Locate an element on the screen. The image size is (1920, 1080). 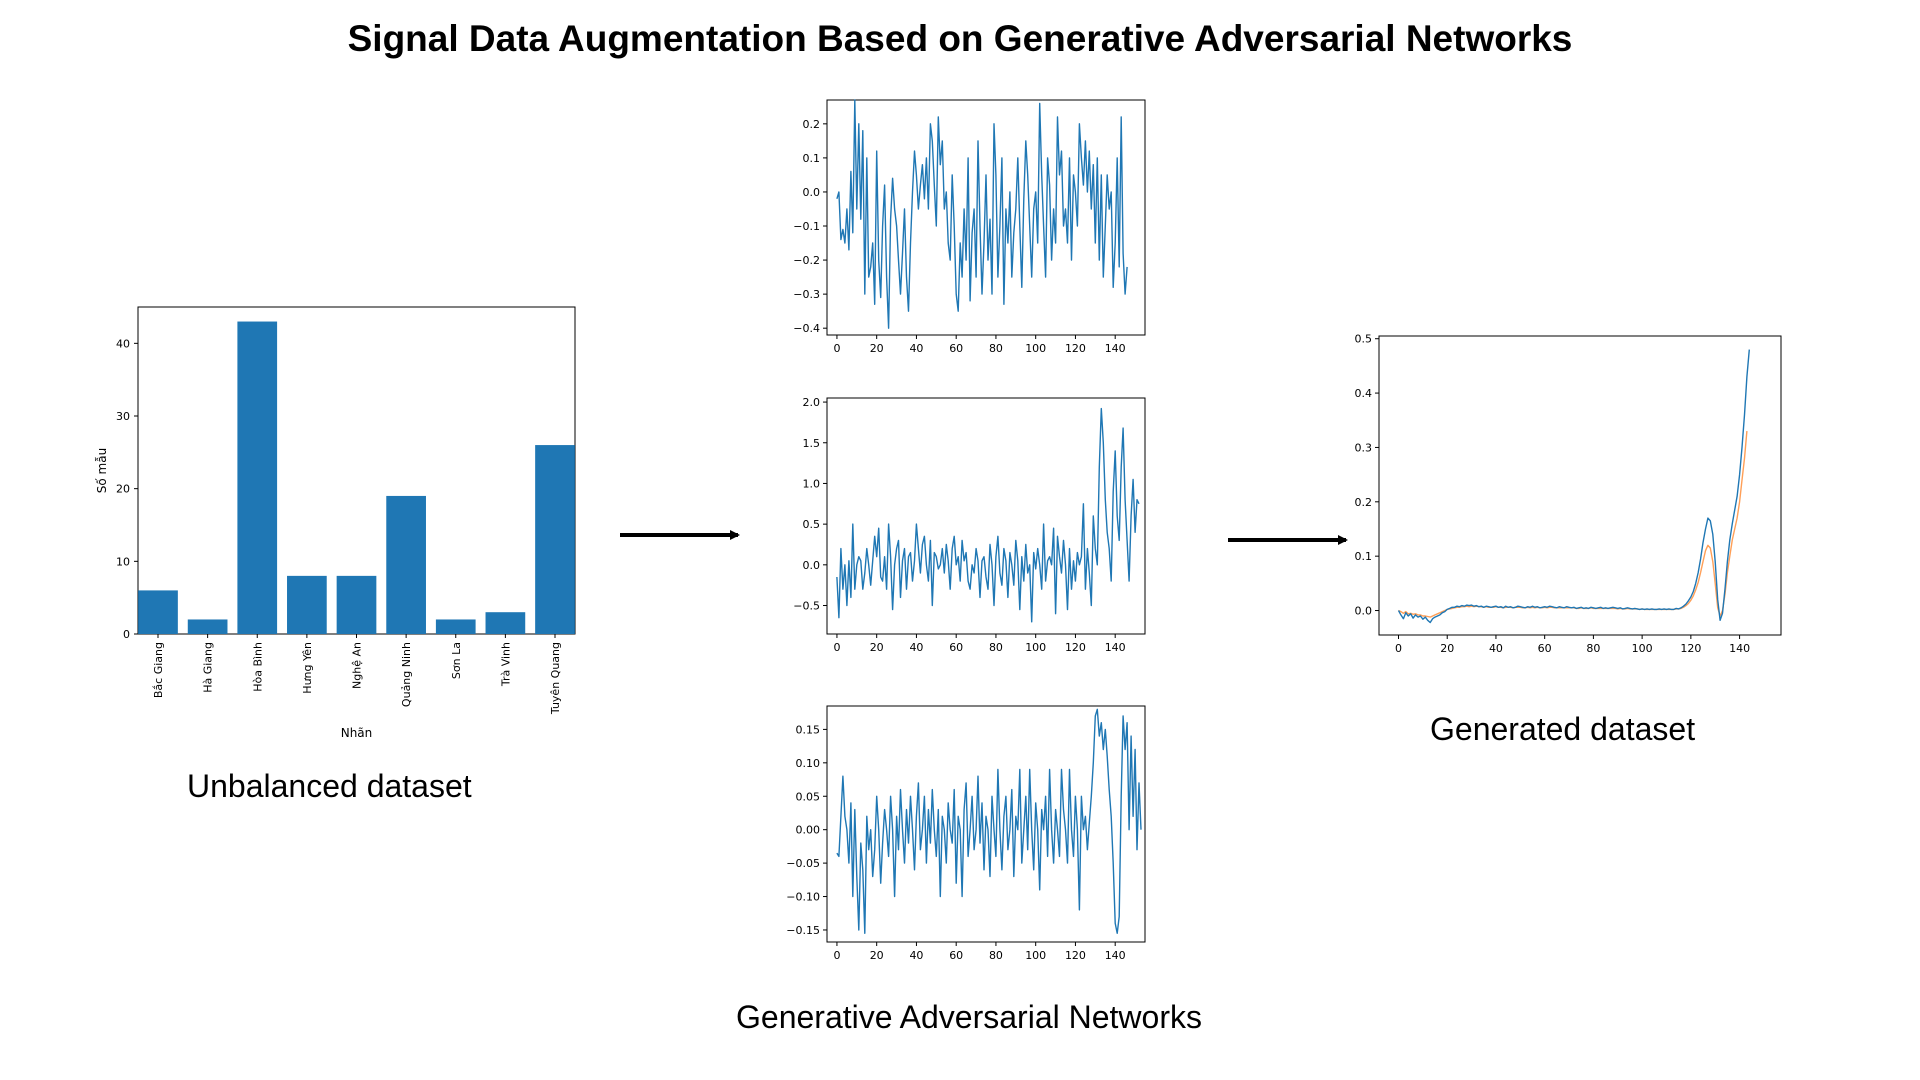
y-tick-label: −0.4 is located at coordinates (806, 328).